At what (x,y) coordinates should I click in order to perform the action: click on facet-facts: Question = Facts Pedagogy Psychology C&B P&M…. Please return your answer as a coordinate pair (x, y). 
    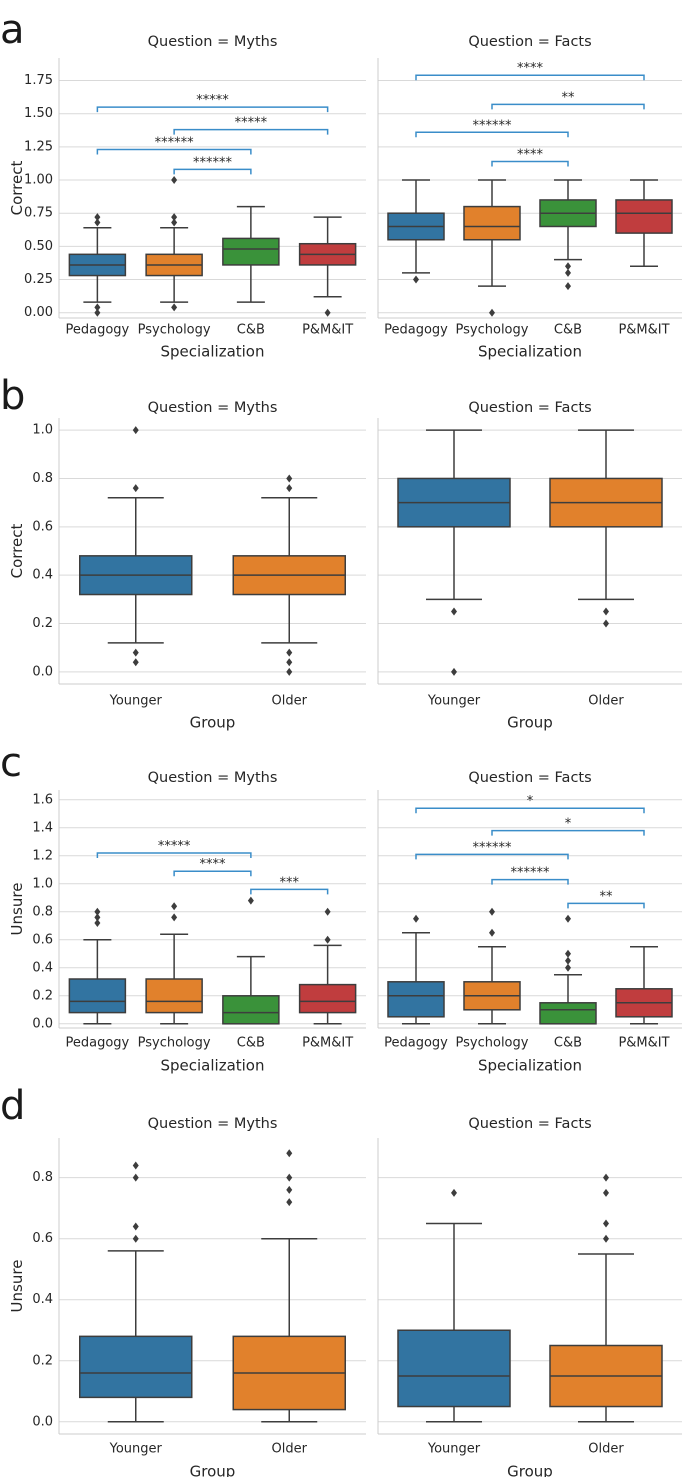
    Looking at the image, I should click on (529, 197).